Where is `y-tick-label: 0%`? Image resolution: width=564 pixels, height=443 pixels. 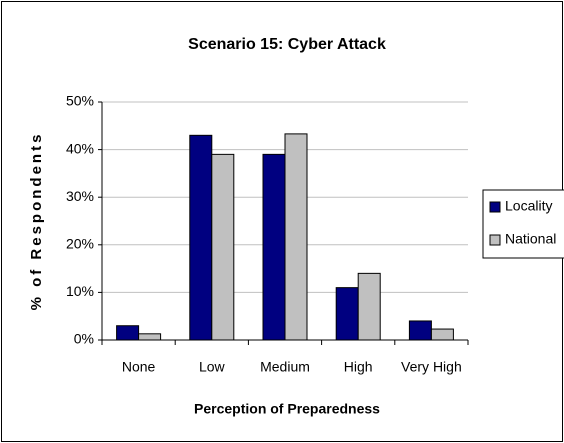 y-tick-label: 0% is located at coordinates (84, 339).